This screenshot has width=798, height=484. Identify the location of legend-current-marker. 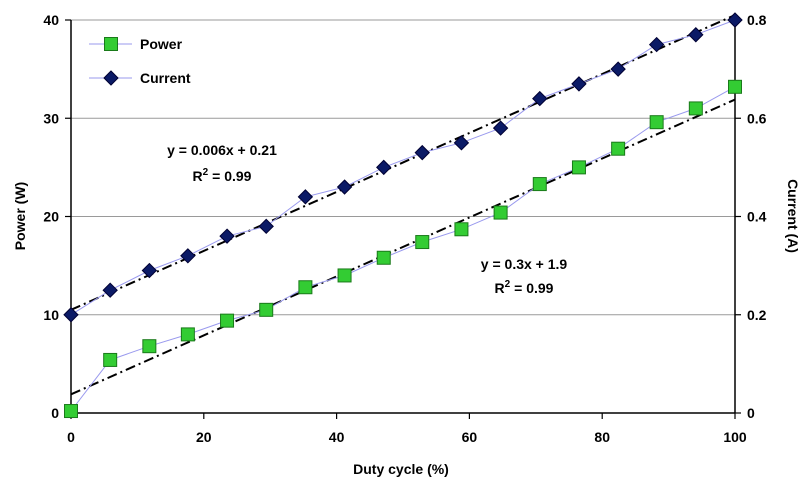
(111, 78).